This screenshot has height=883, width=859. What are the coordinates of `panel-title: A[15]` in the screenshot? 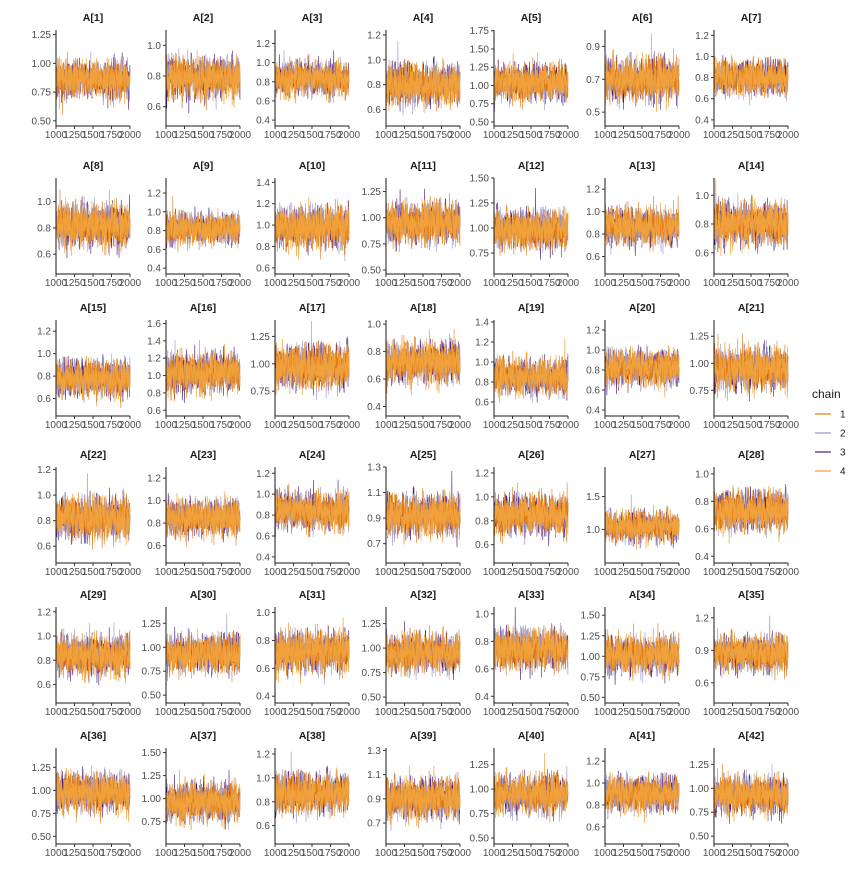 It's located at (93, 308).